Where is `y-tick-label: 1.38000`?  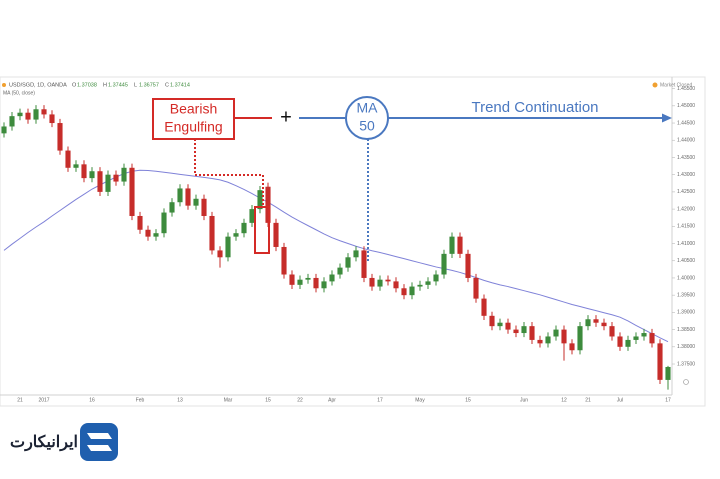
y-tick-label: 1.38000 is located at coordinates (686, 347).